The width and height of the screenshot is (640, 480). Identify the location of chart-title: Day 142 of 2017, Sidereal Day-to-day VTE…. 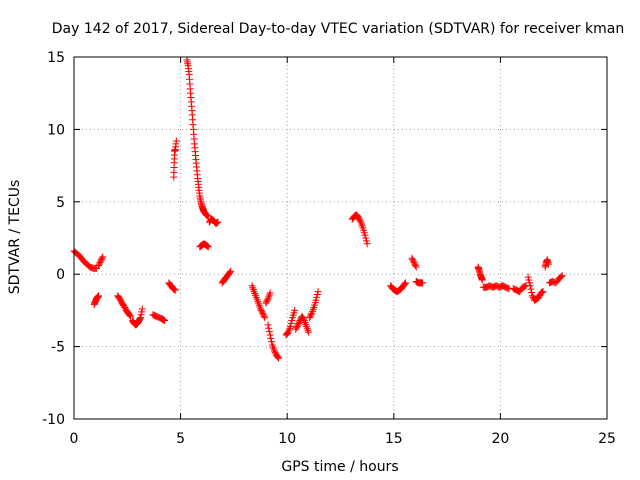
(338, 29).